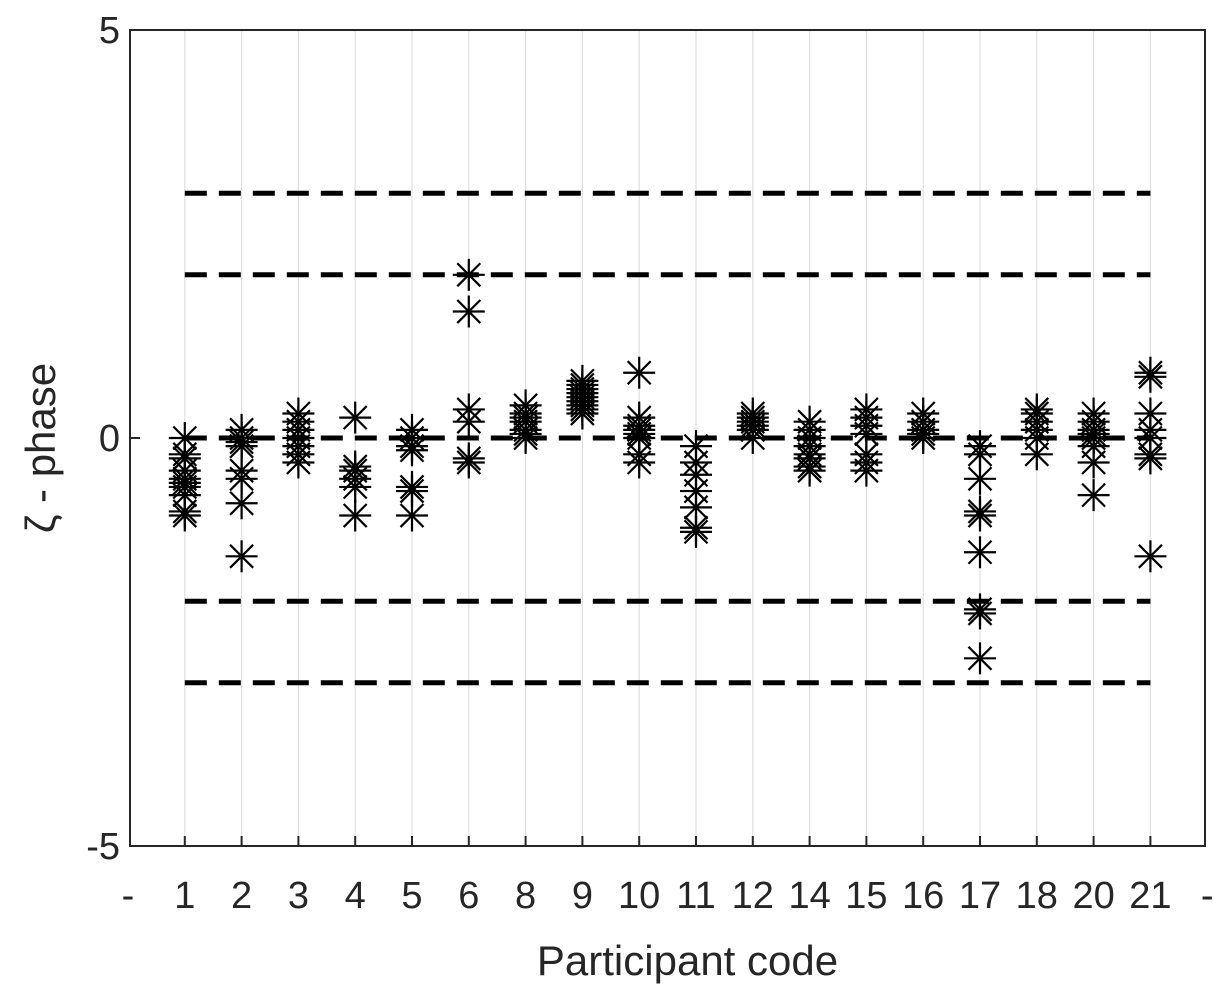 This screenshot has width=1216, height=990. What do you see at coordinates (109, 439) in the screenshot?
I see `y-tick-label-0: 0` at bounding box center [109, 439].